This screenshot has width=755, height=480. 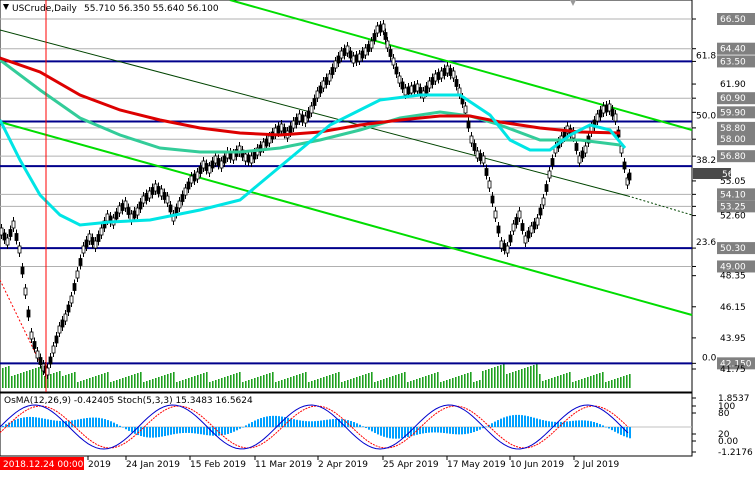 What do you see at coordinates (45, 9) in the screenshot?
I see `symbol-label: USCrude,Daily` at bounding box center [45, 9].